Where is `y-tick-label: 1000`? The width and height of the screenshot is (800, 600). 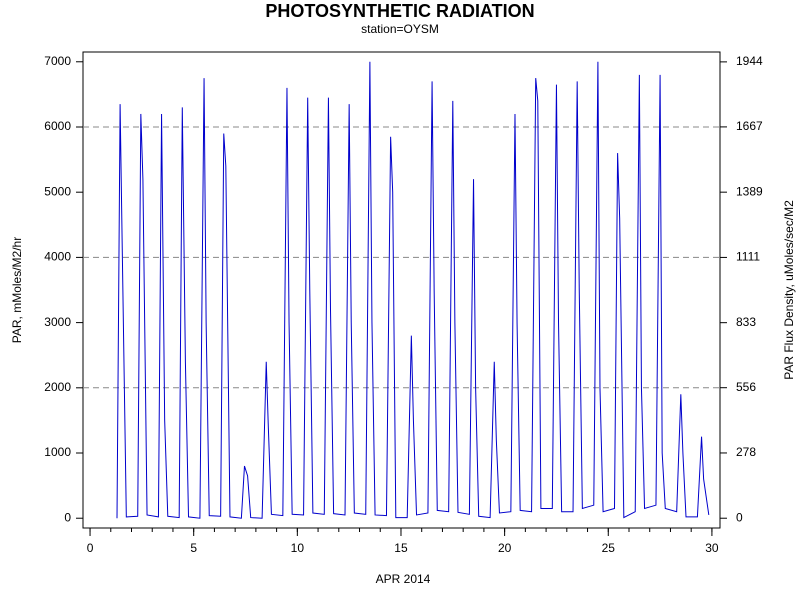 y-tick-label: 1000 is located at coordinates (57, 452).